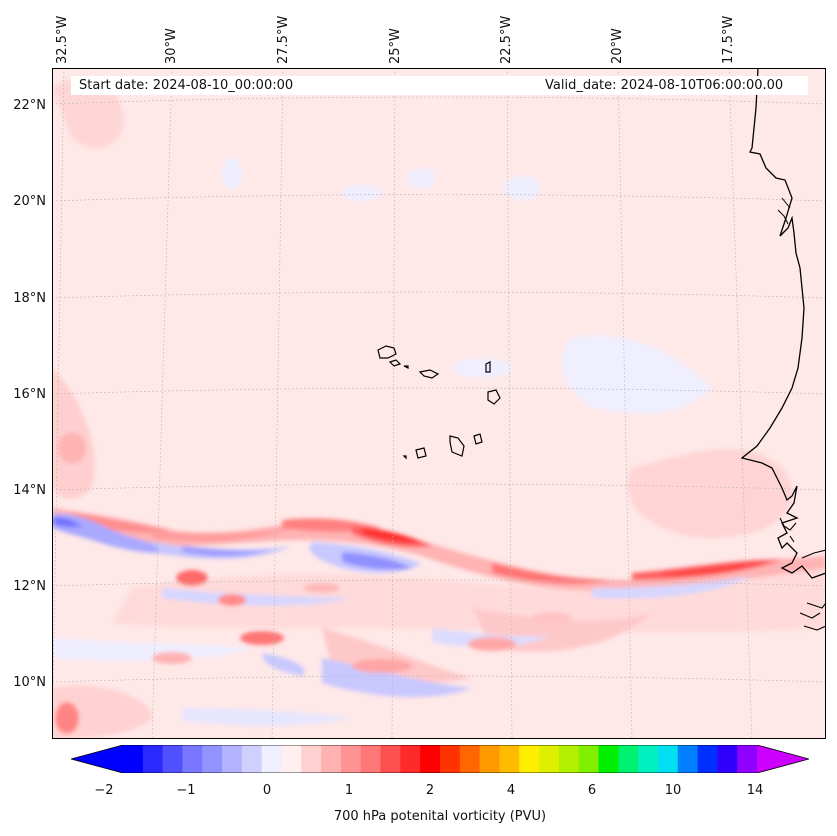 The width and height of the screenshot is (837, 836). What do you see at coordinates (395, 46) in the screenshot?
I see `lon-label-25w: 25°W` at bounding box center [395, 46].